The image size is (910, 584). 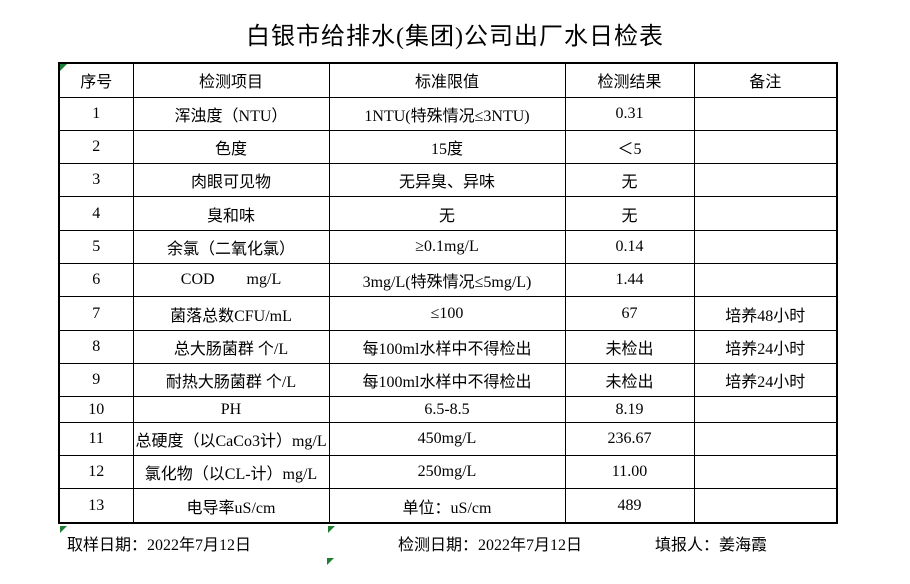 I want to click on table-row: 11 总硬度（以CaCo3计）mg/L 450mg/L 236.67, so click(x=448, y=439).